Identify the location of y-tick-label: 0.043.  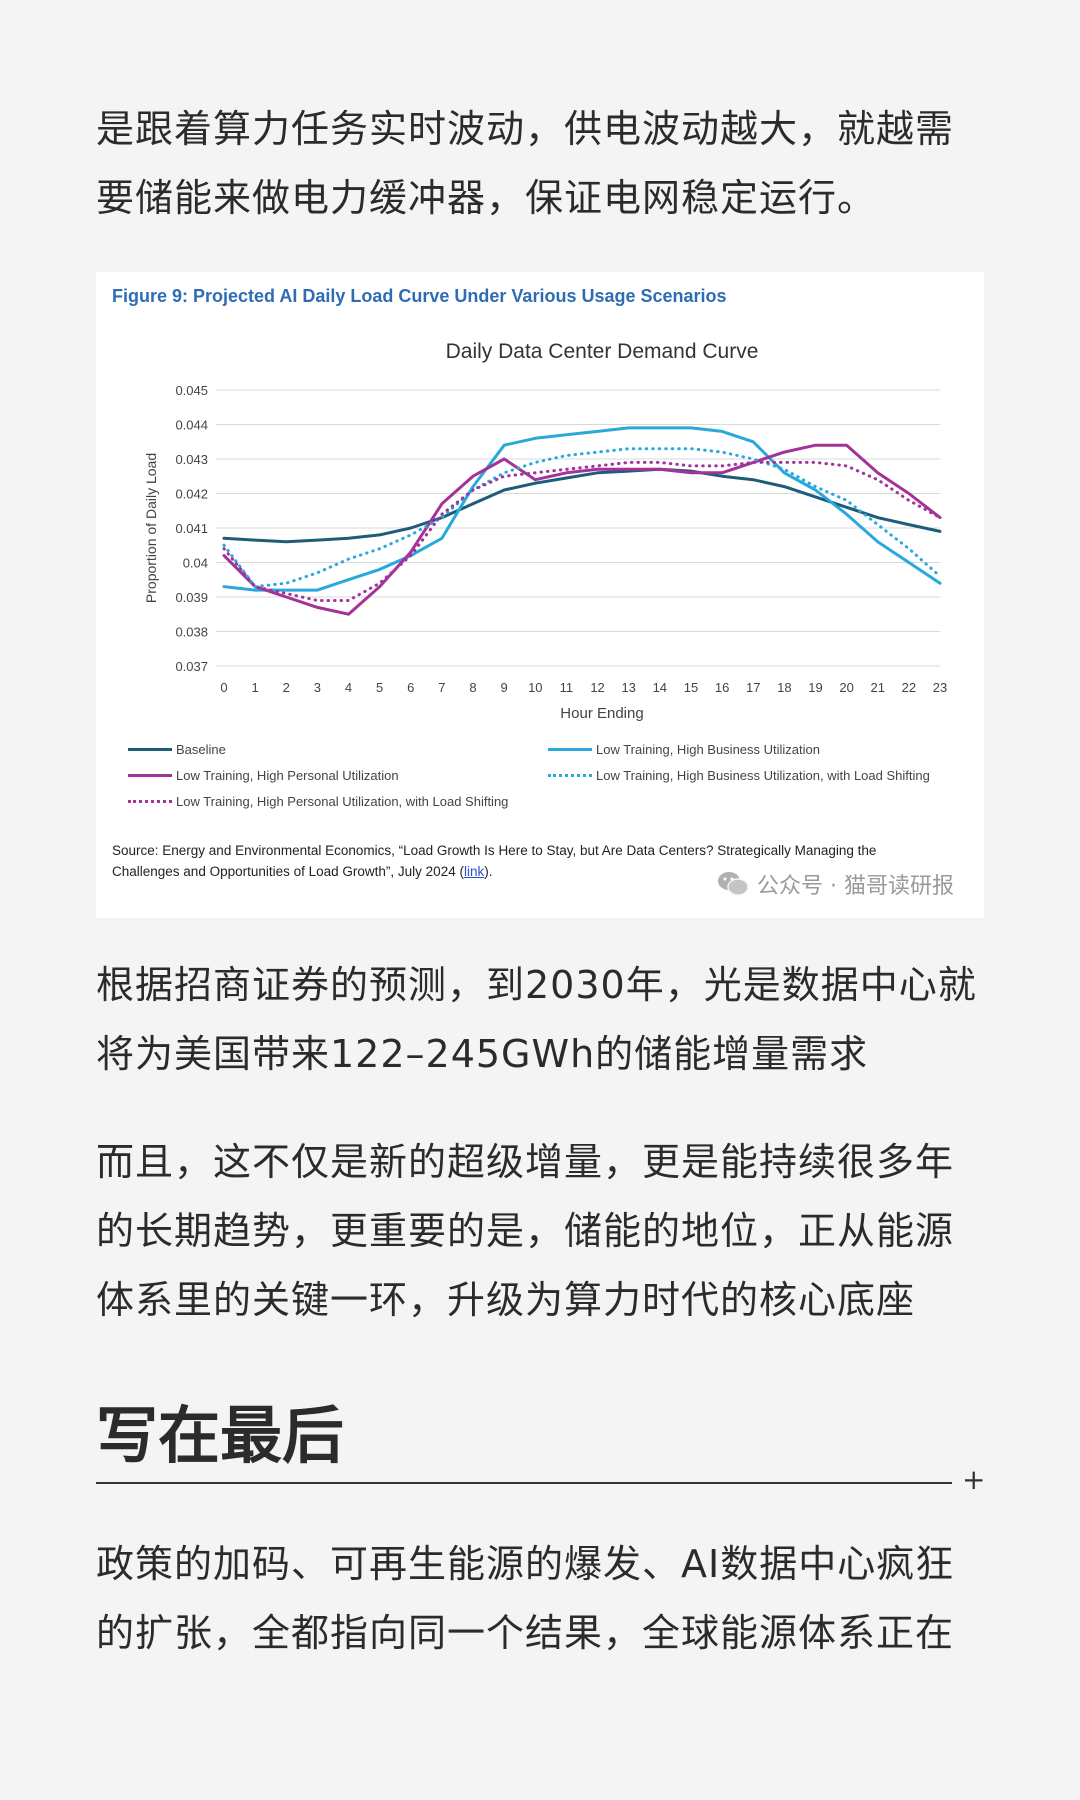
(191, 459).